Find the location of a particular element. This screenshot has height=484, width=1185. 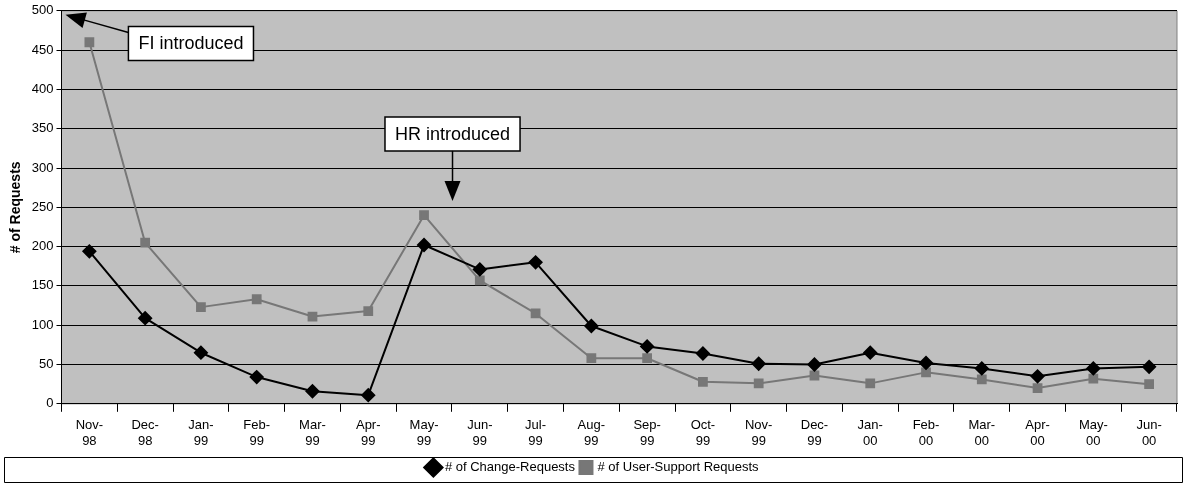

x-tick-label: Nov-98 is located at coordinates (89, 432).